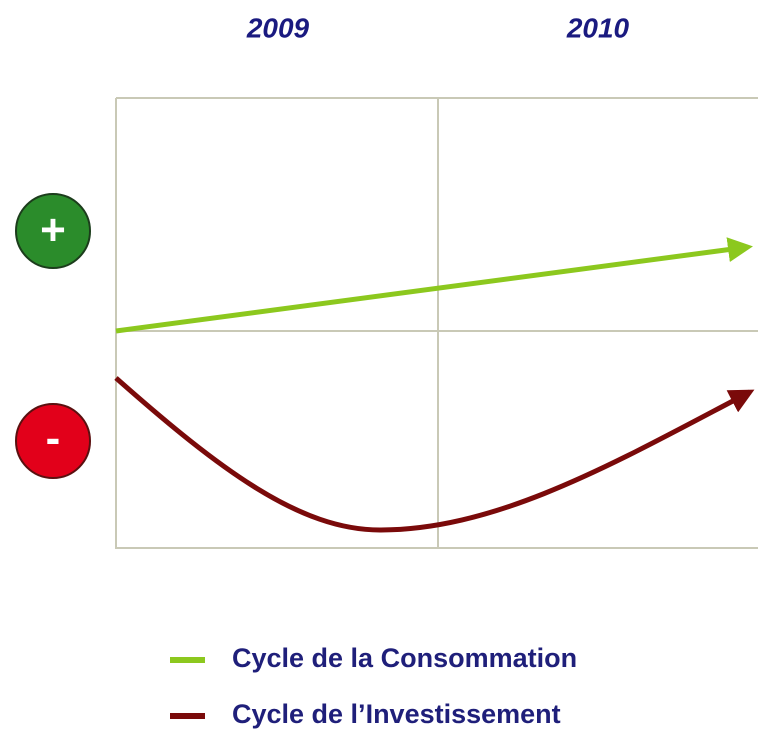 The image size is (758, 748). I want to click on plus-sign: +, so click(53, 230).